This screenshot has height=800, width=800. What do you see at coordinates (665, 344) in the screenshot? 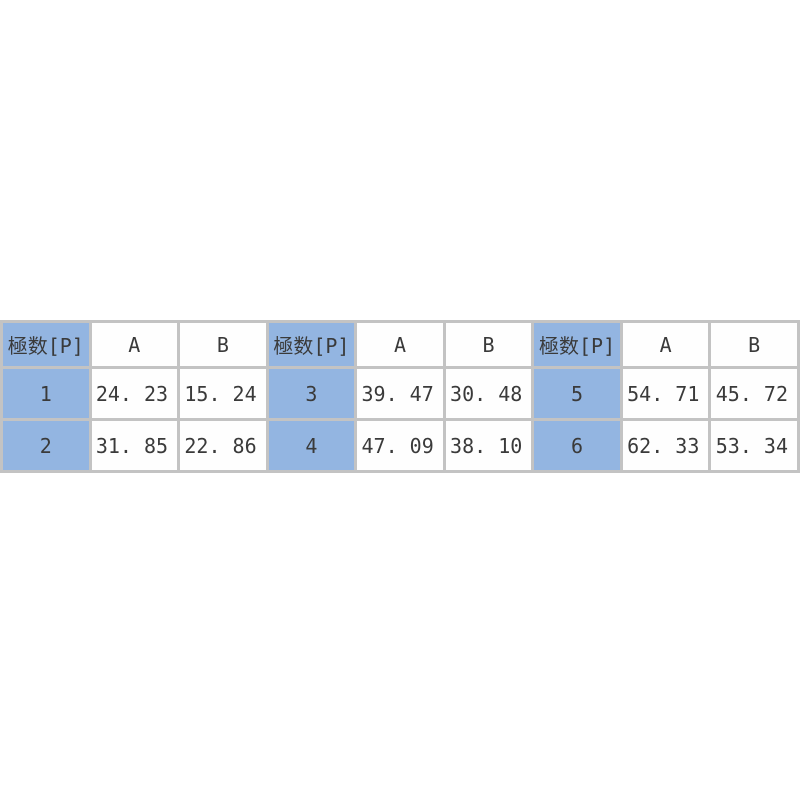
I see `header-cell-a-3: A` at bounding box center [665, 344].